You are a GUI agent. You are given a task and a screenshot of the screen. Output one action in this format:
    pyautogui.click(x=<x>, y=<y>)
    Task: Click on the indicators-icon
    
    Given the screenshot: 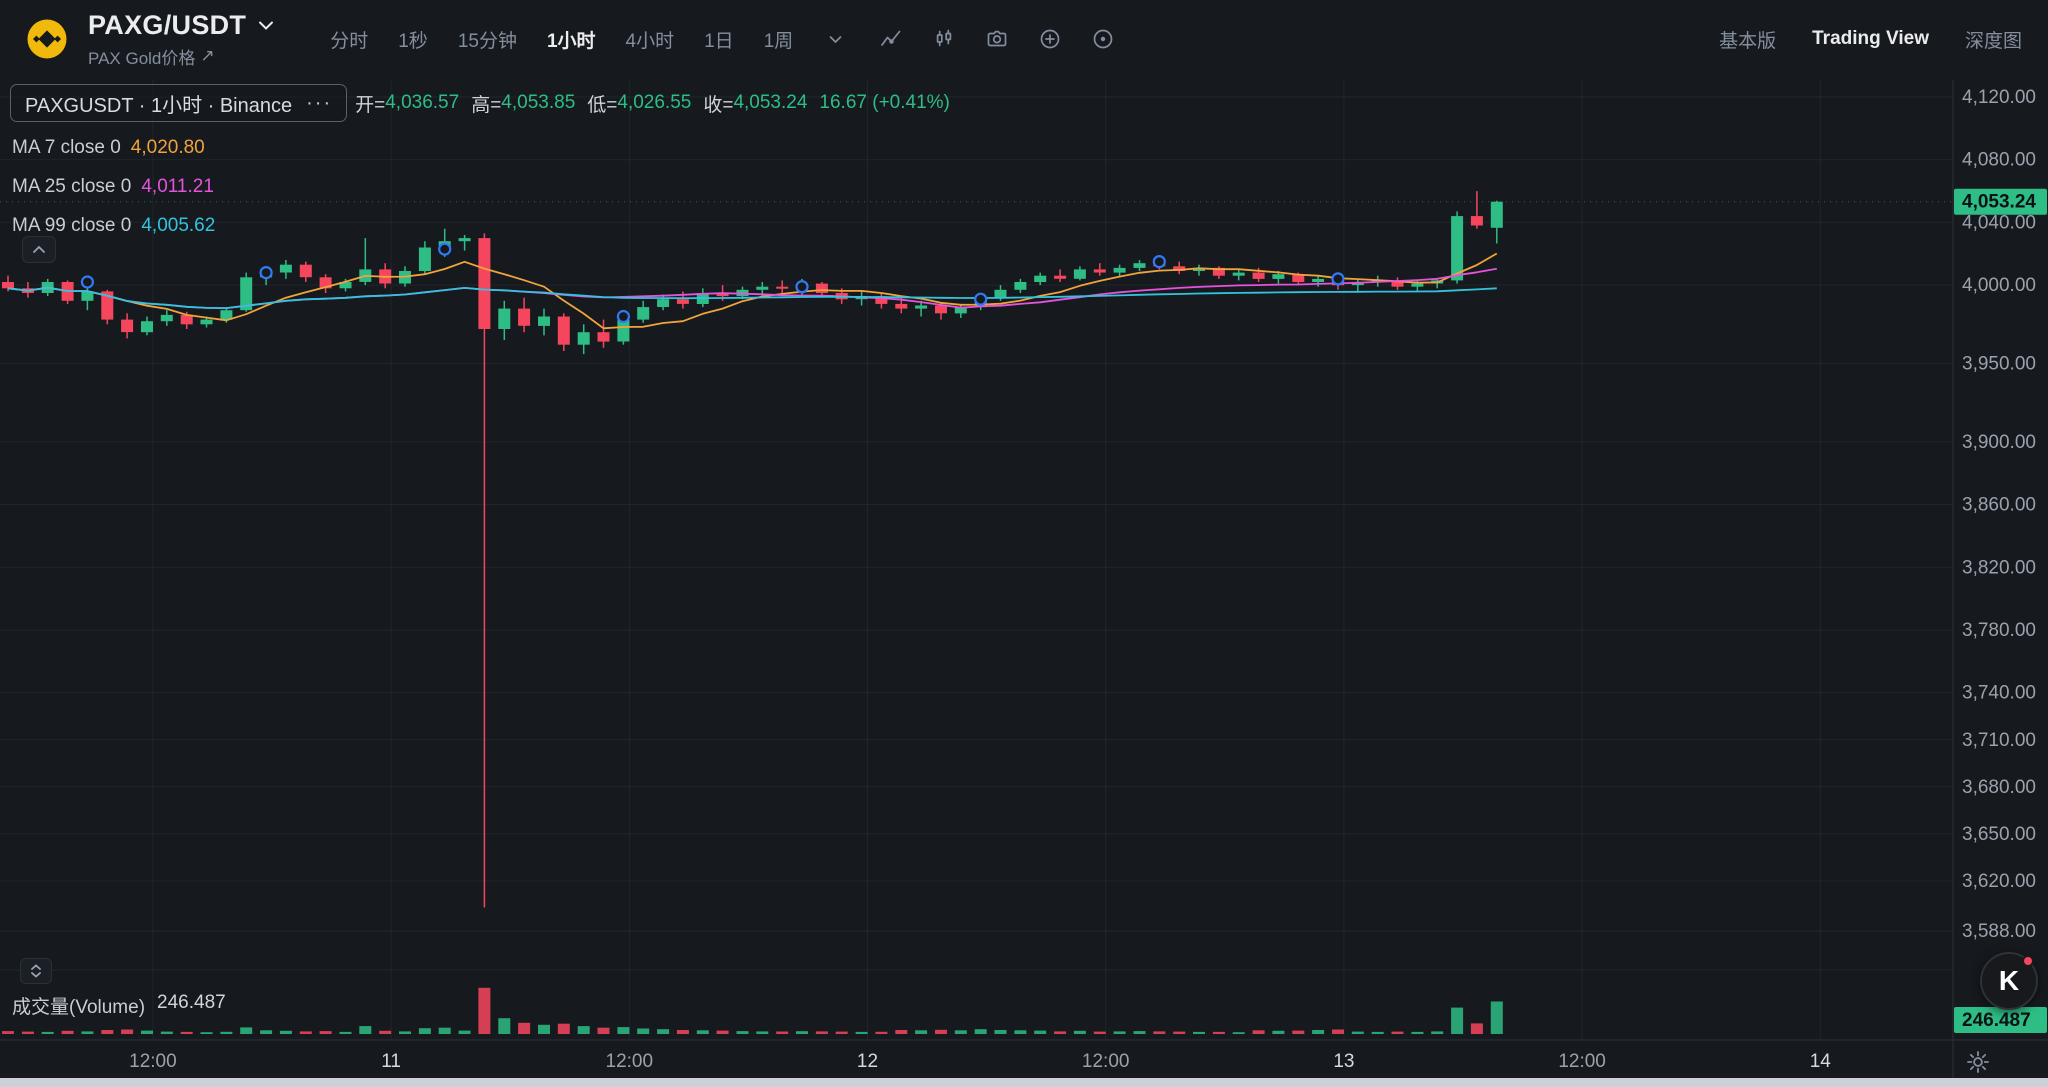 What is the action you would take?
    pyautogui.click(x=891, y=39)
    